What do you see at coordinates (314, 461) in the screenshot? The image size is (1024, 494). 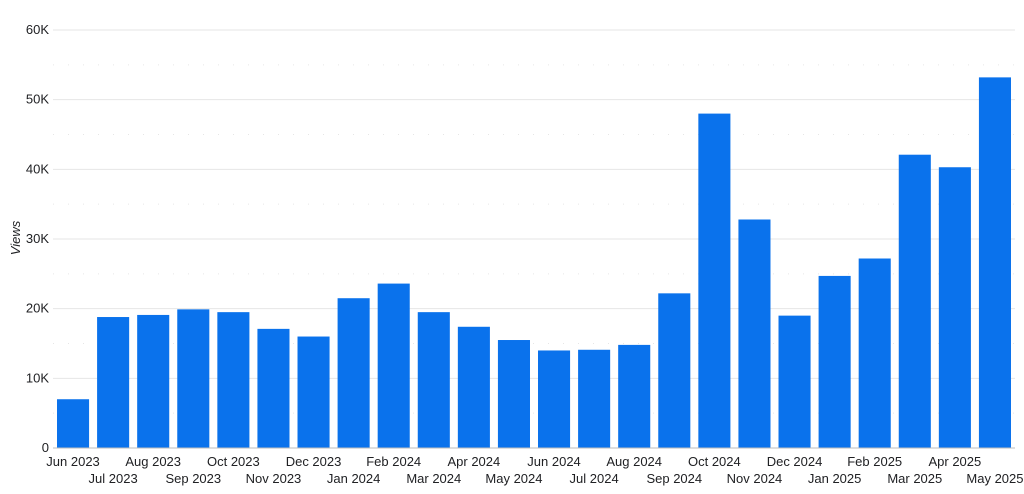 I see `x-tick-label: Dec 2023` at bounding box center [314, 461].